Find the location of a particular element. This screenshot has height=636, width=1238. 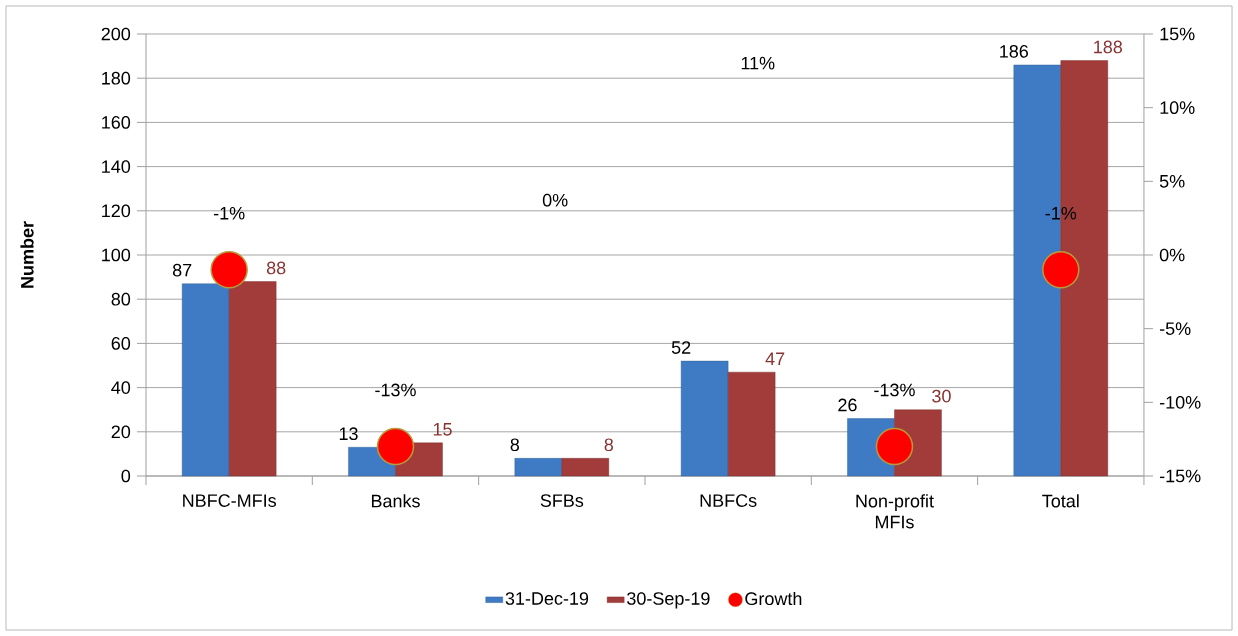

data-label: 88 is located at coordinates (276, 268).